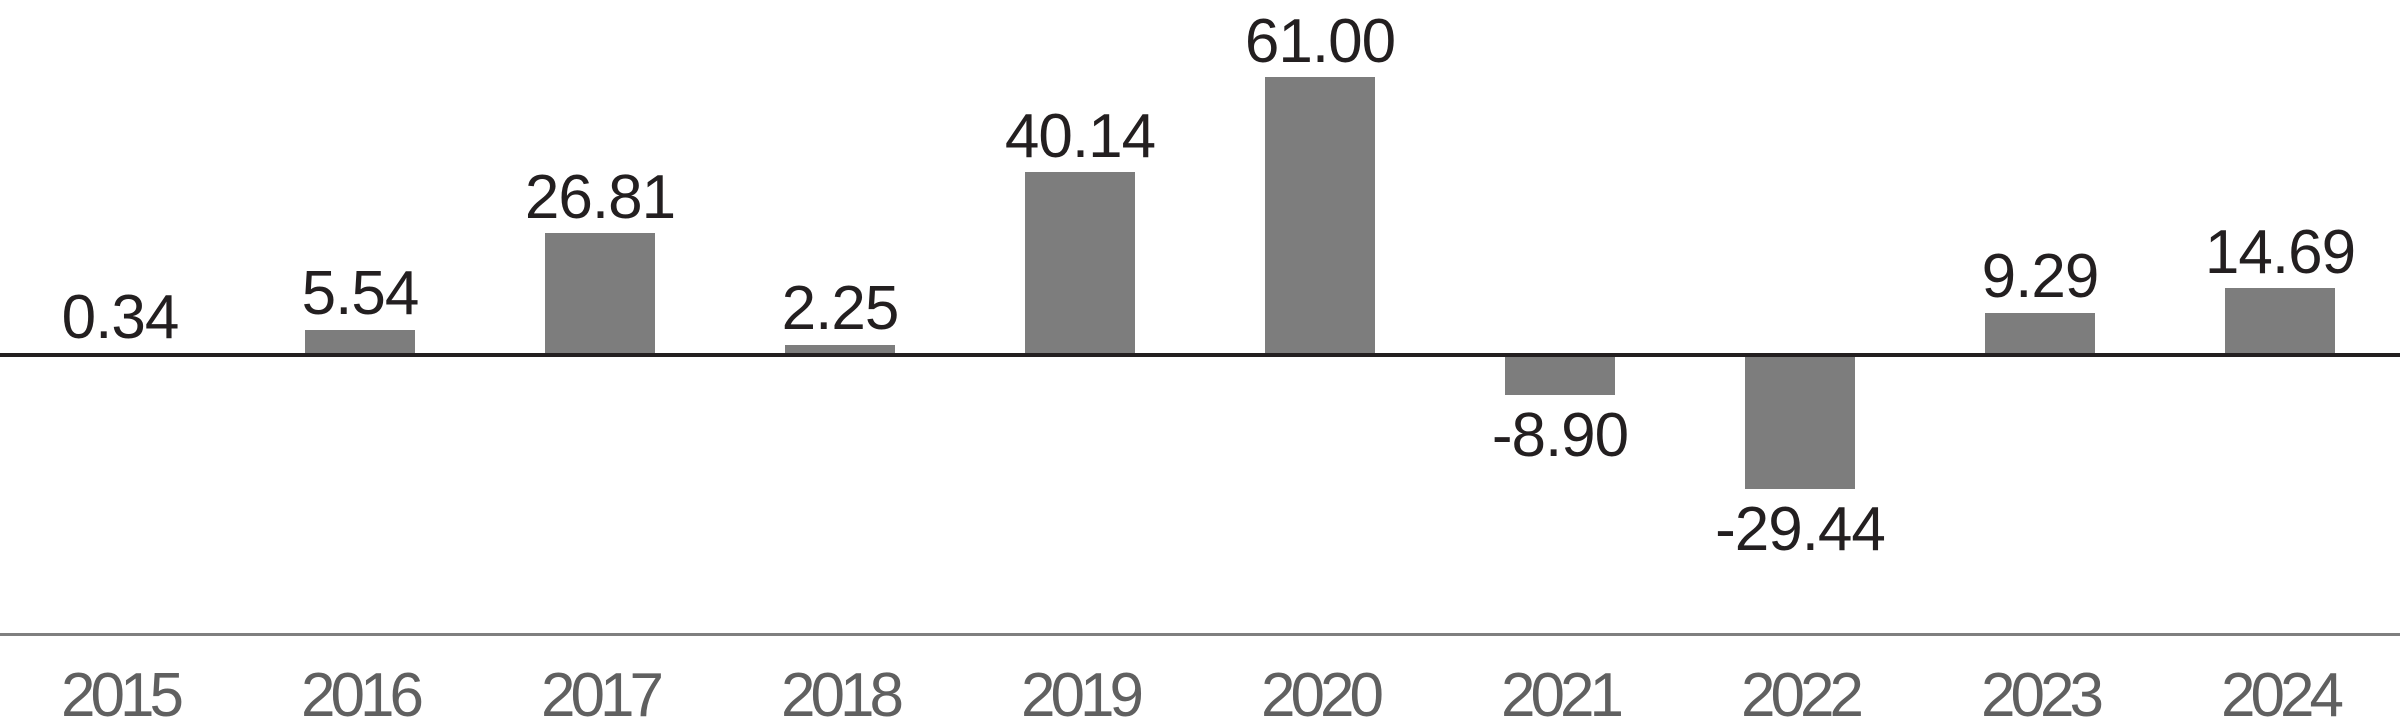 The width and height of the screenshot is (2400, 725). What do you see at coordinates (1200, 634) in the screenshot?
I see `category-axis-line` at bounding box center [1200, 634].